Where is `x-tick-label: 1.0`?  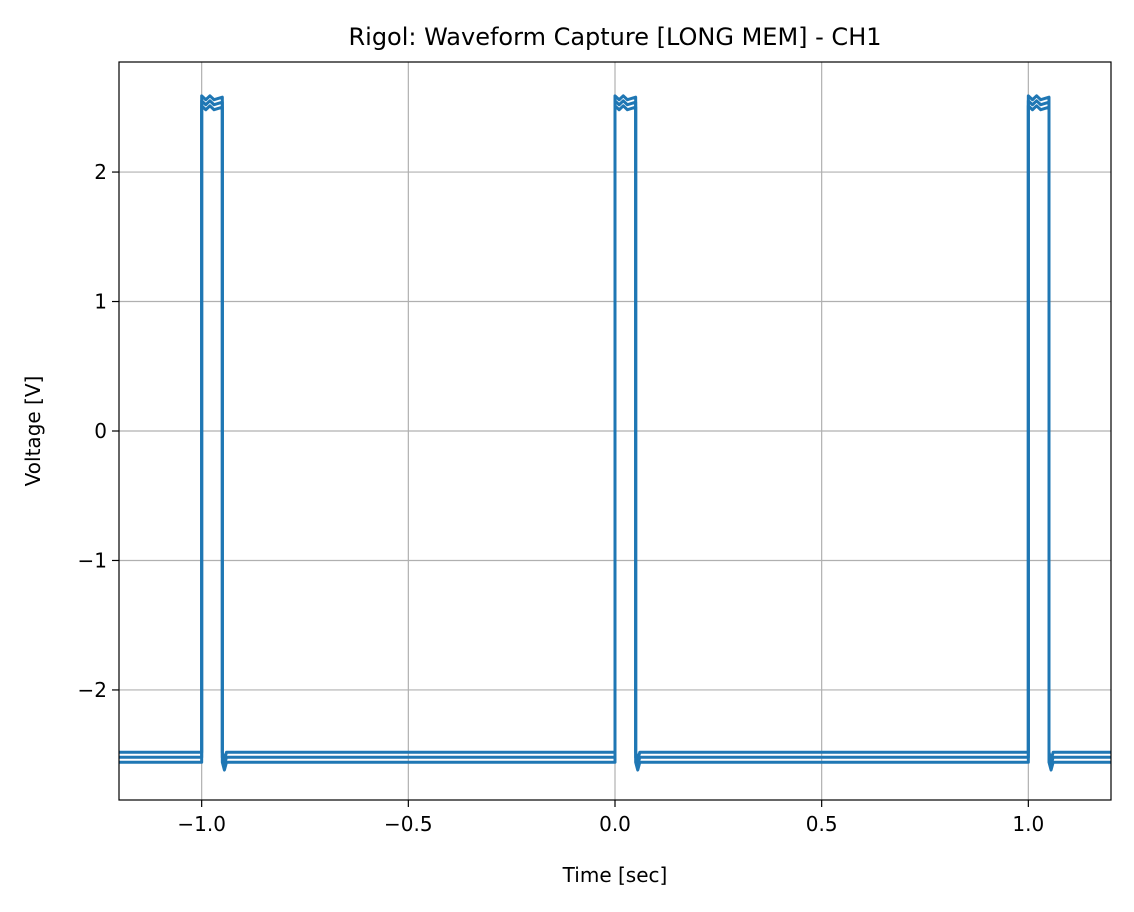
x-tick-label: 1.0 is located at coordinates (1028, 824).